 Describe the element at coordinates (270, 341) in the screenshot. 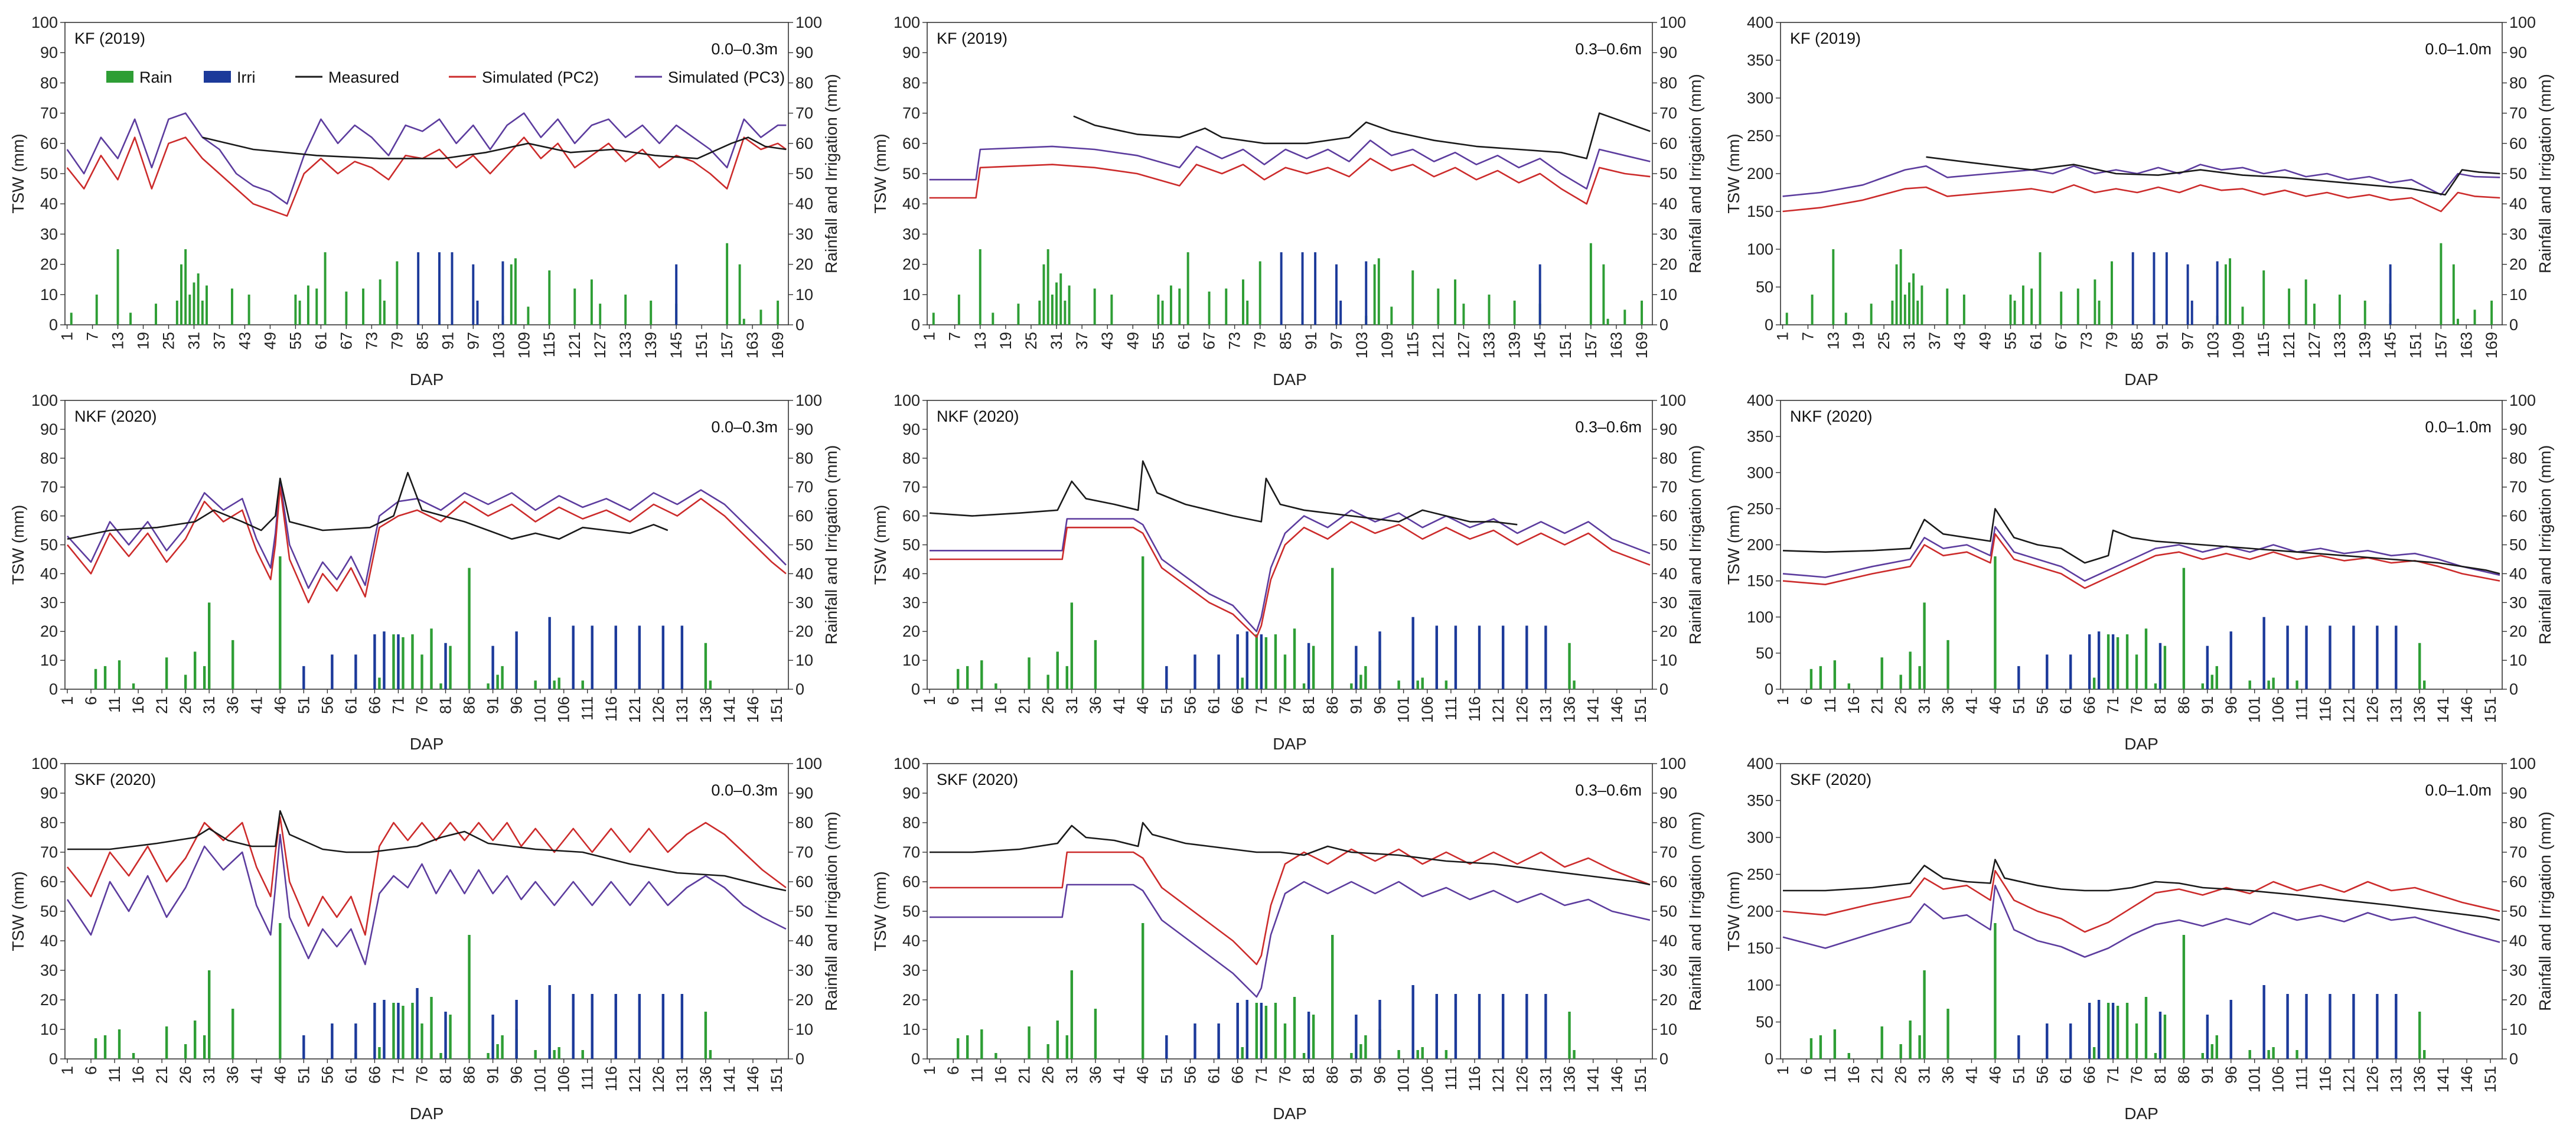

I see `x-tick-label: 49` at that location.